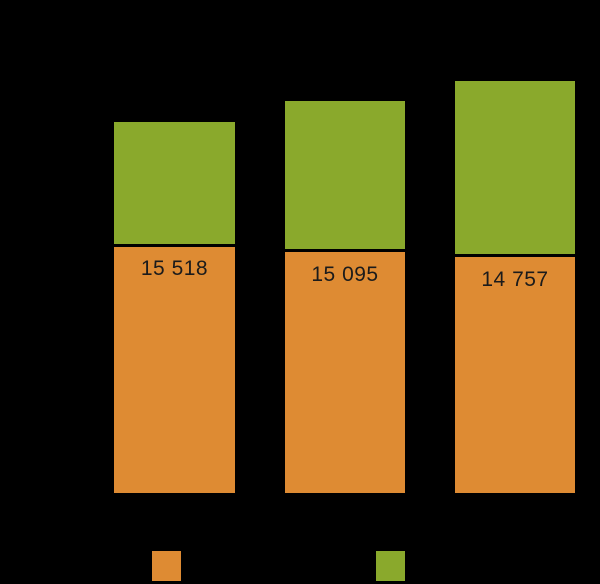  Describe the element at coordinates (345, 274) in the screenshot. I see `bar-2-value-label: 15 095` at that location.